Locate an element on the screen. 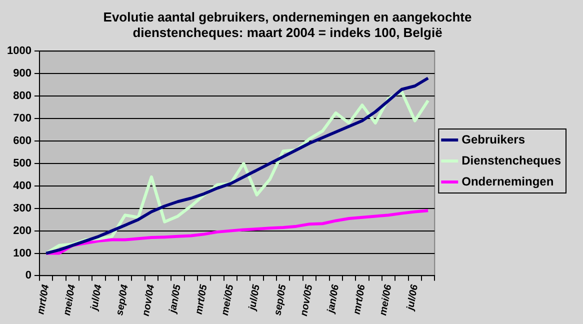  x-tick-label: jul/05 is located at coordinates (254, 298).